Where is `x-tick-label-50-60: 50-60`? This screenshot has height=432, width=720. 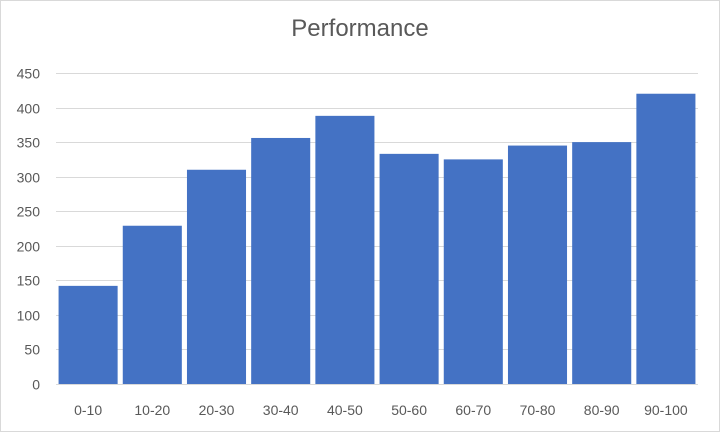 x-tick-label-50-60: 50-60 is located at coordinates (409, 410).